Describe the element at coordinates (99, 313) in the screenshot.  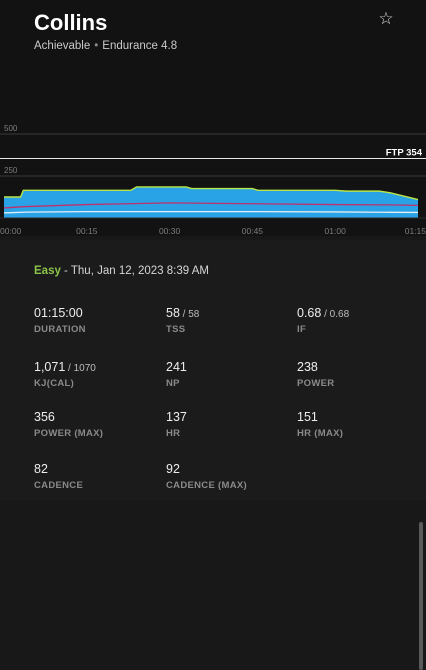
I see `stat-value: 01:15:00` at that location.